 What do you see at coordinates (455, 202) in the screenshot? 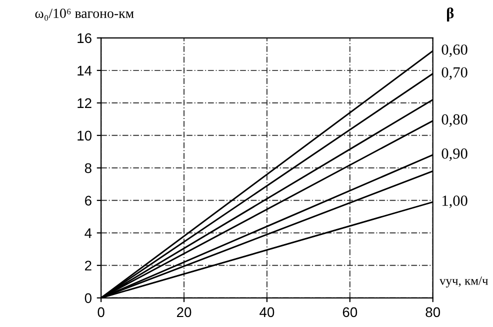
I see `series-label: 1,00` at bounding box center [455, 202].